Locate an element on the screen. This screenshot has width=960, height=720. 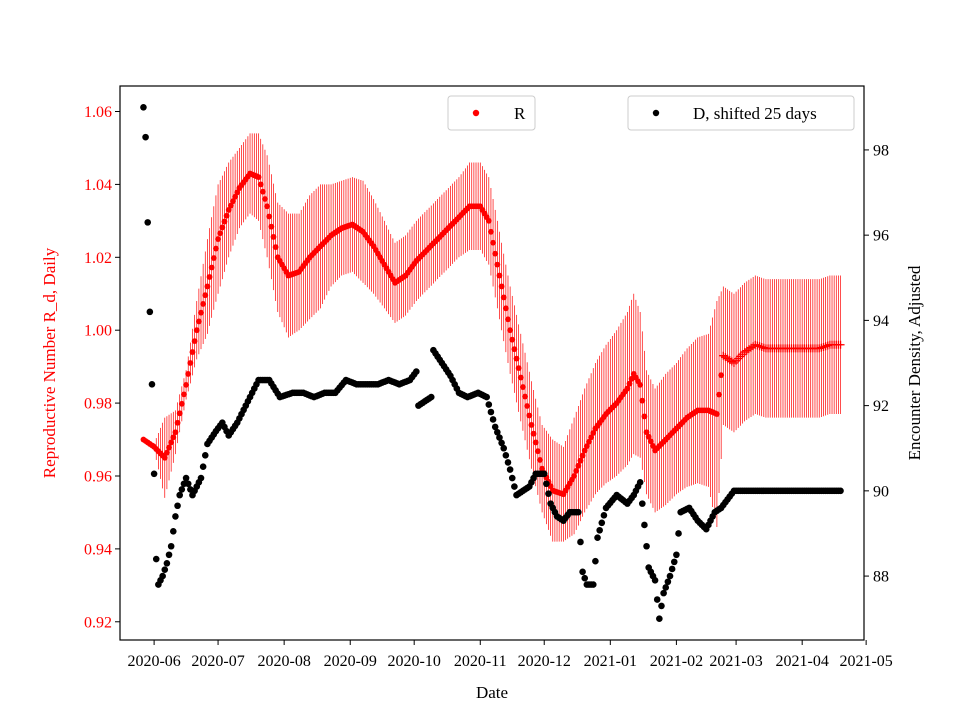
legend-r: R is located at coordinates (491, 113).